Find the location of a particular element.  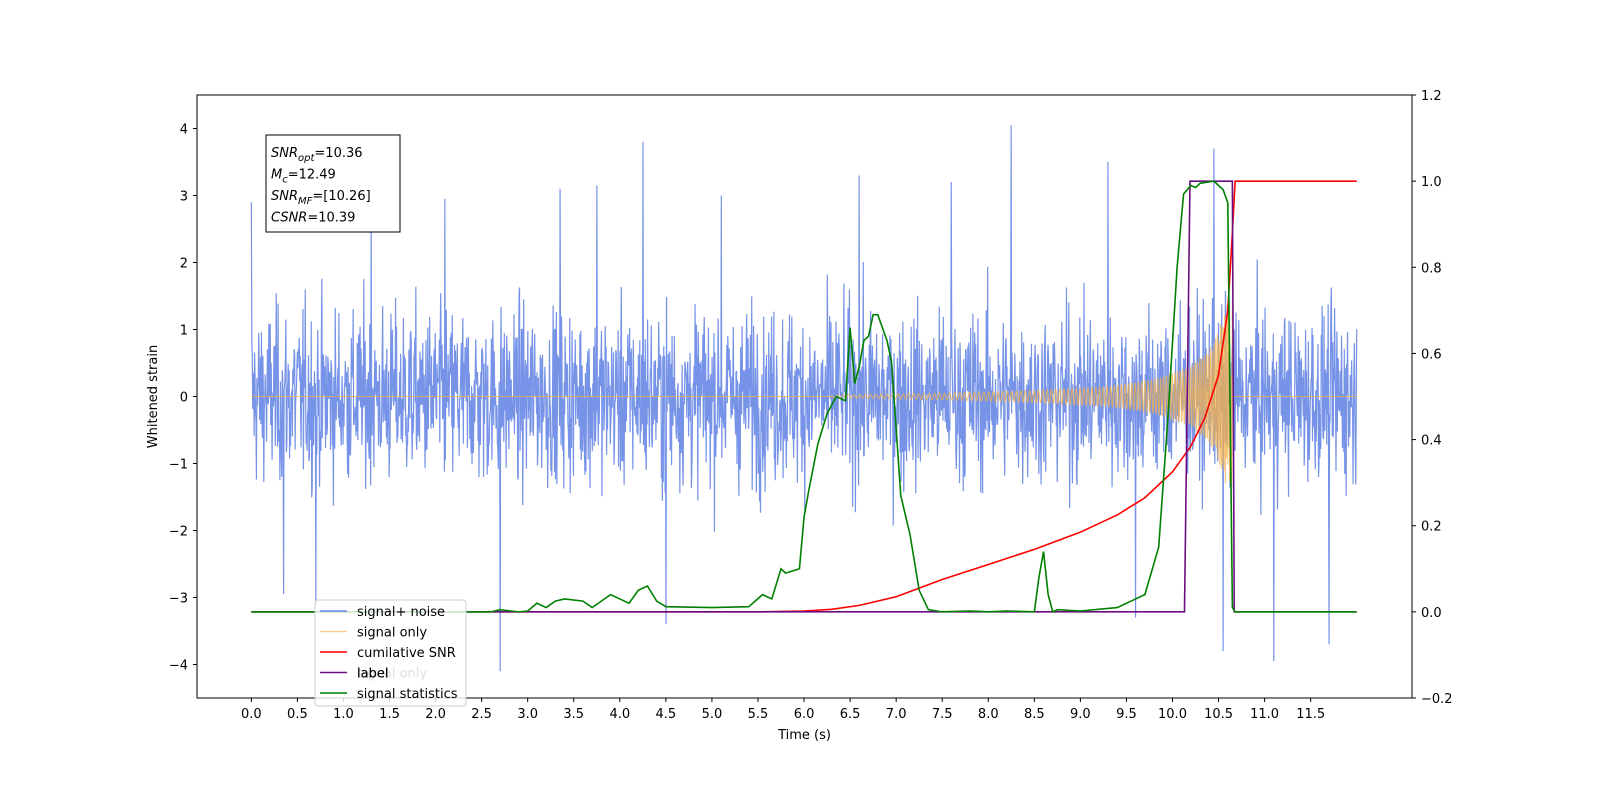

legend-label-overlay: label is located at coordinates (372, 674).